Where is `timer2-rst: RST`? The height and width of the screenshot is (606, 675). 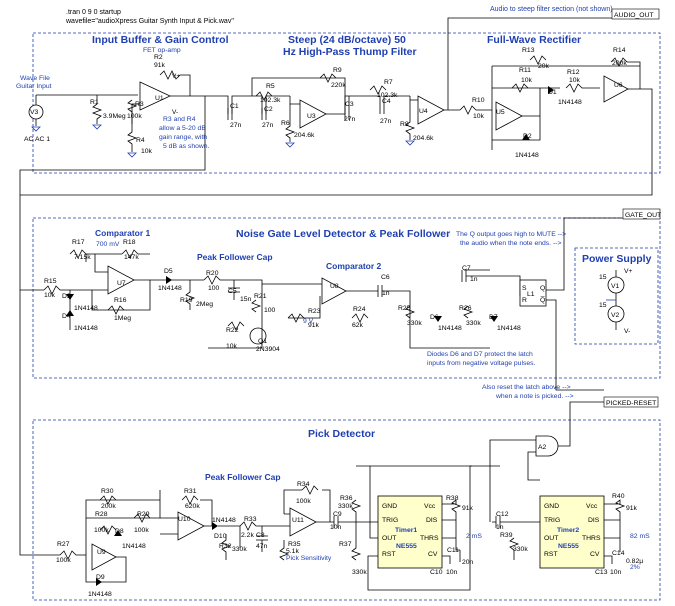
timer2-rst: RST is located at coordinates (551, 554).